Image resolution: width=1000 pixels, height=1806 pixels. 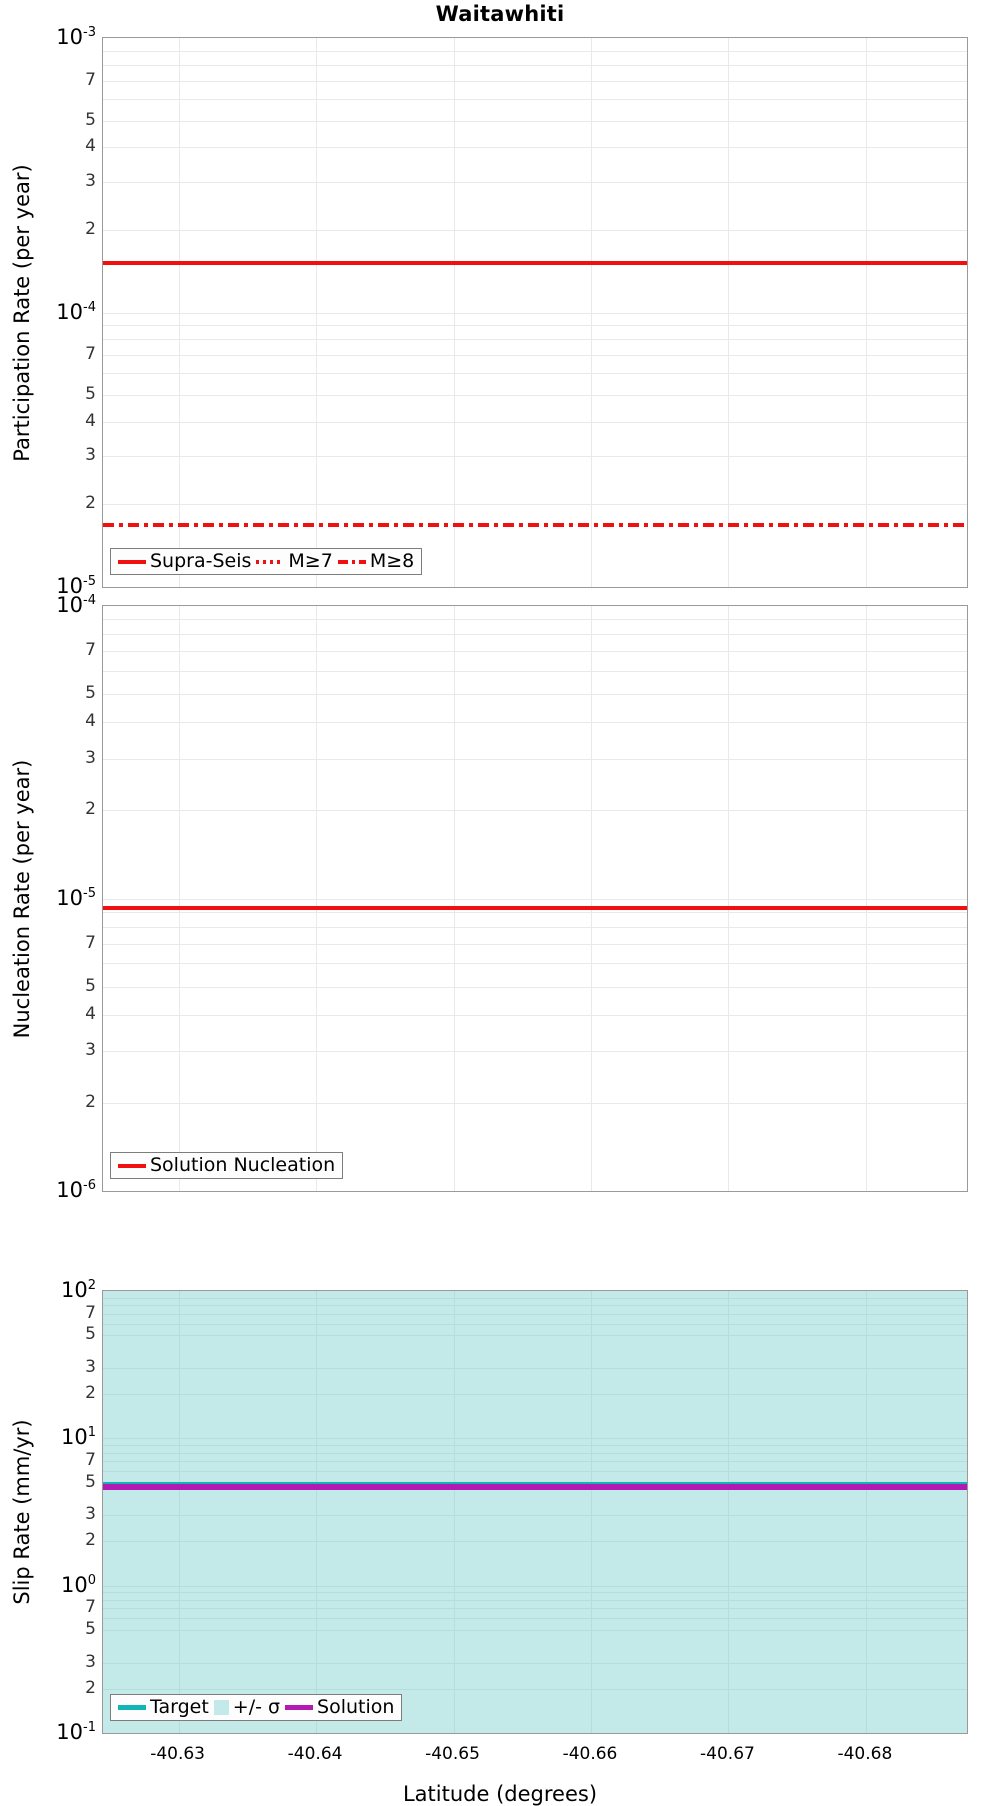 What do you see at coordinates (535, 262) in the screenshot?
I see `series-supra-seis-line` at bounding box center [535, 262].